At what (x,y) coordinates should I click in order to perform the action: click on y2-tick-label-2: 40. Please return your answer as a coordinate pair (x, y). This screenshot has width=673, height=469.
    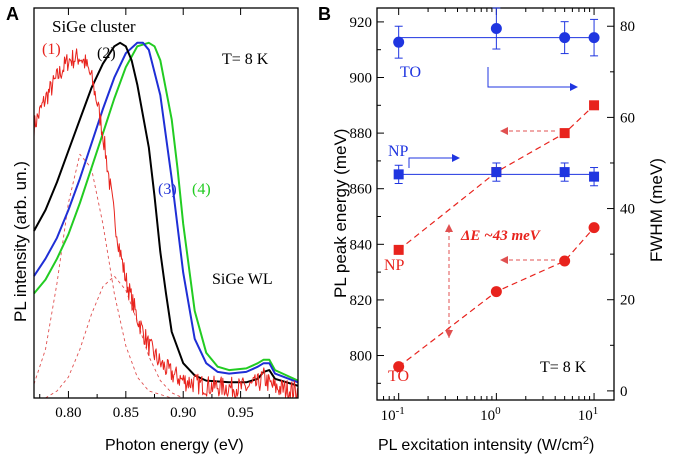
    Looking at the image, I should click on (627, 210).